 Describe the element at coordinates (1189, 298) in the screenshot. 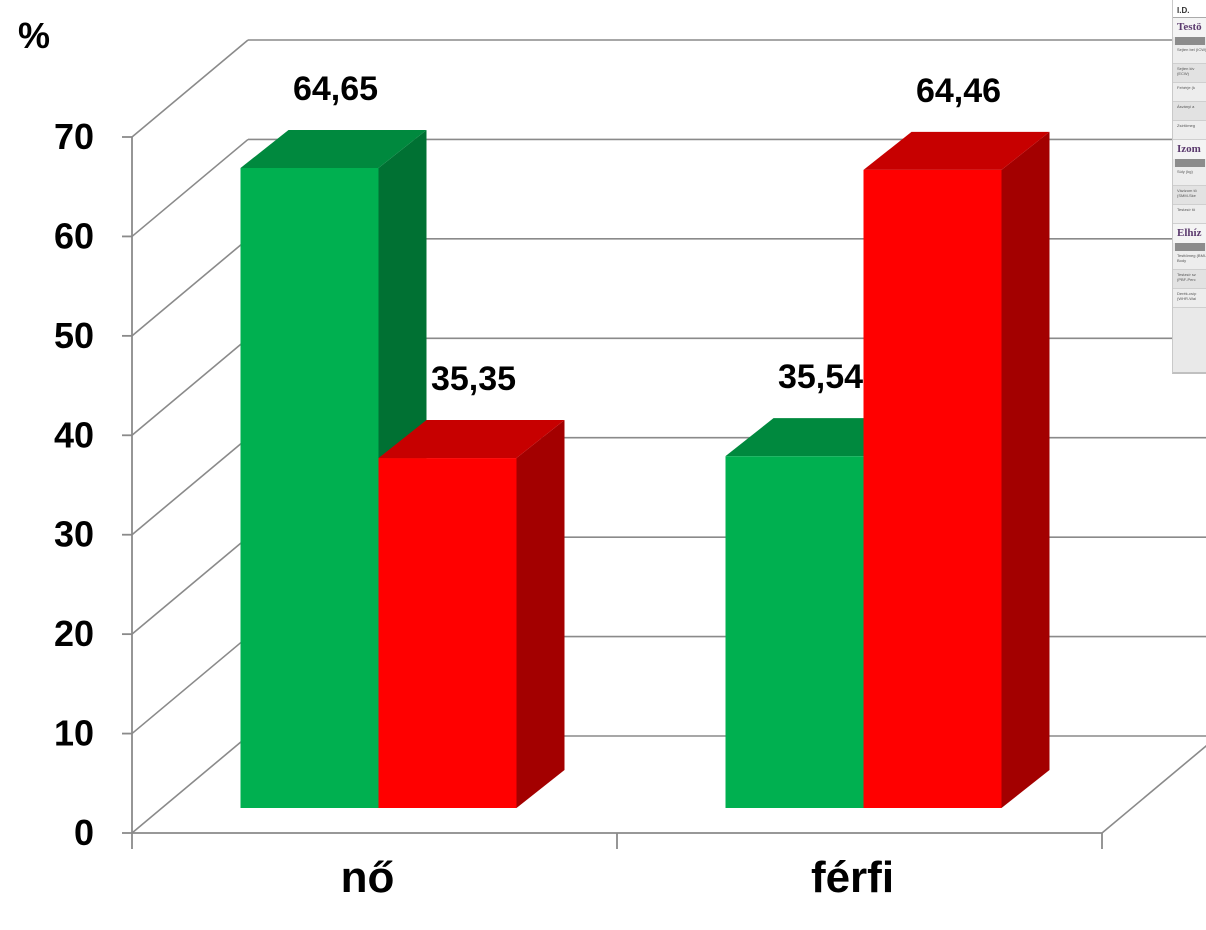

I see `inset-row: Derék-csíp (WHR-Wai` at that location.